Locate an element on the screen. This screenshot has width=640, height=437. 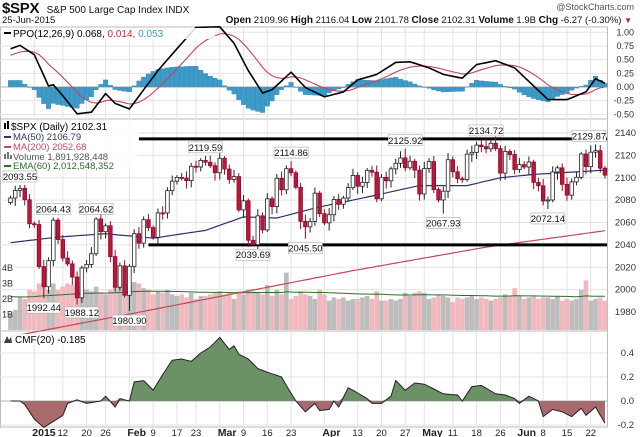
price-annotation: 2114.86 is located at coordinates (291, 152).